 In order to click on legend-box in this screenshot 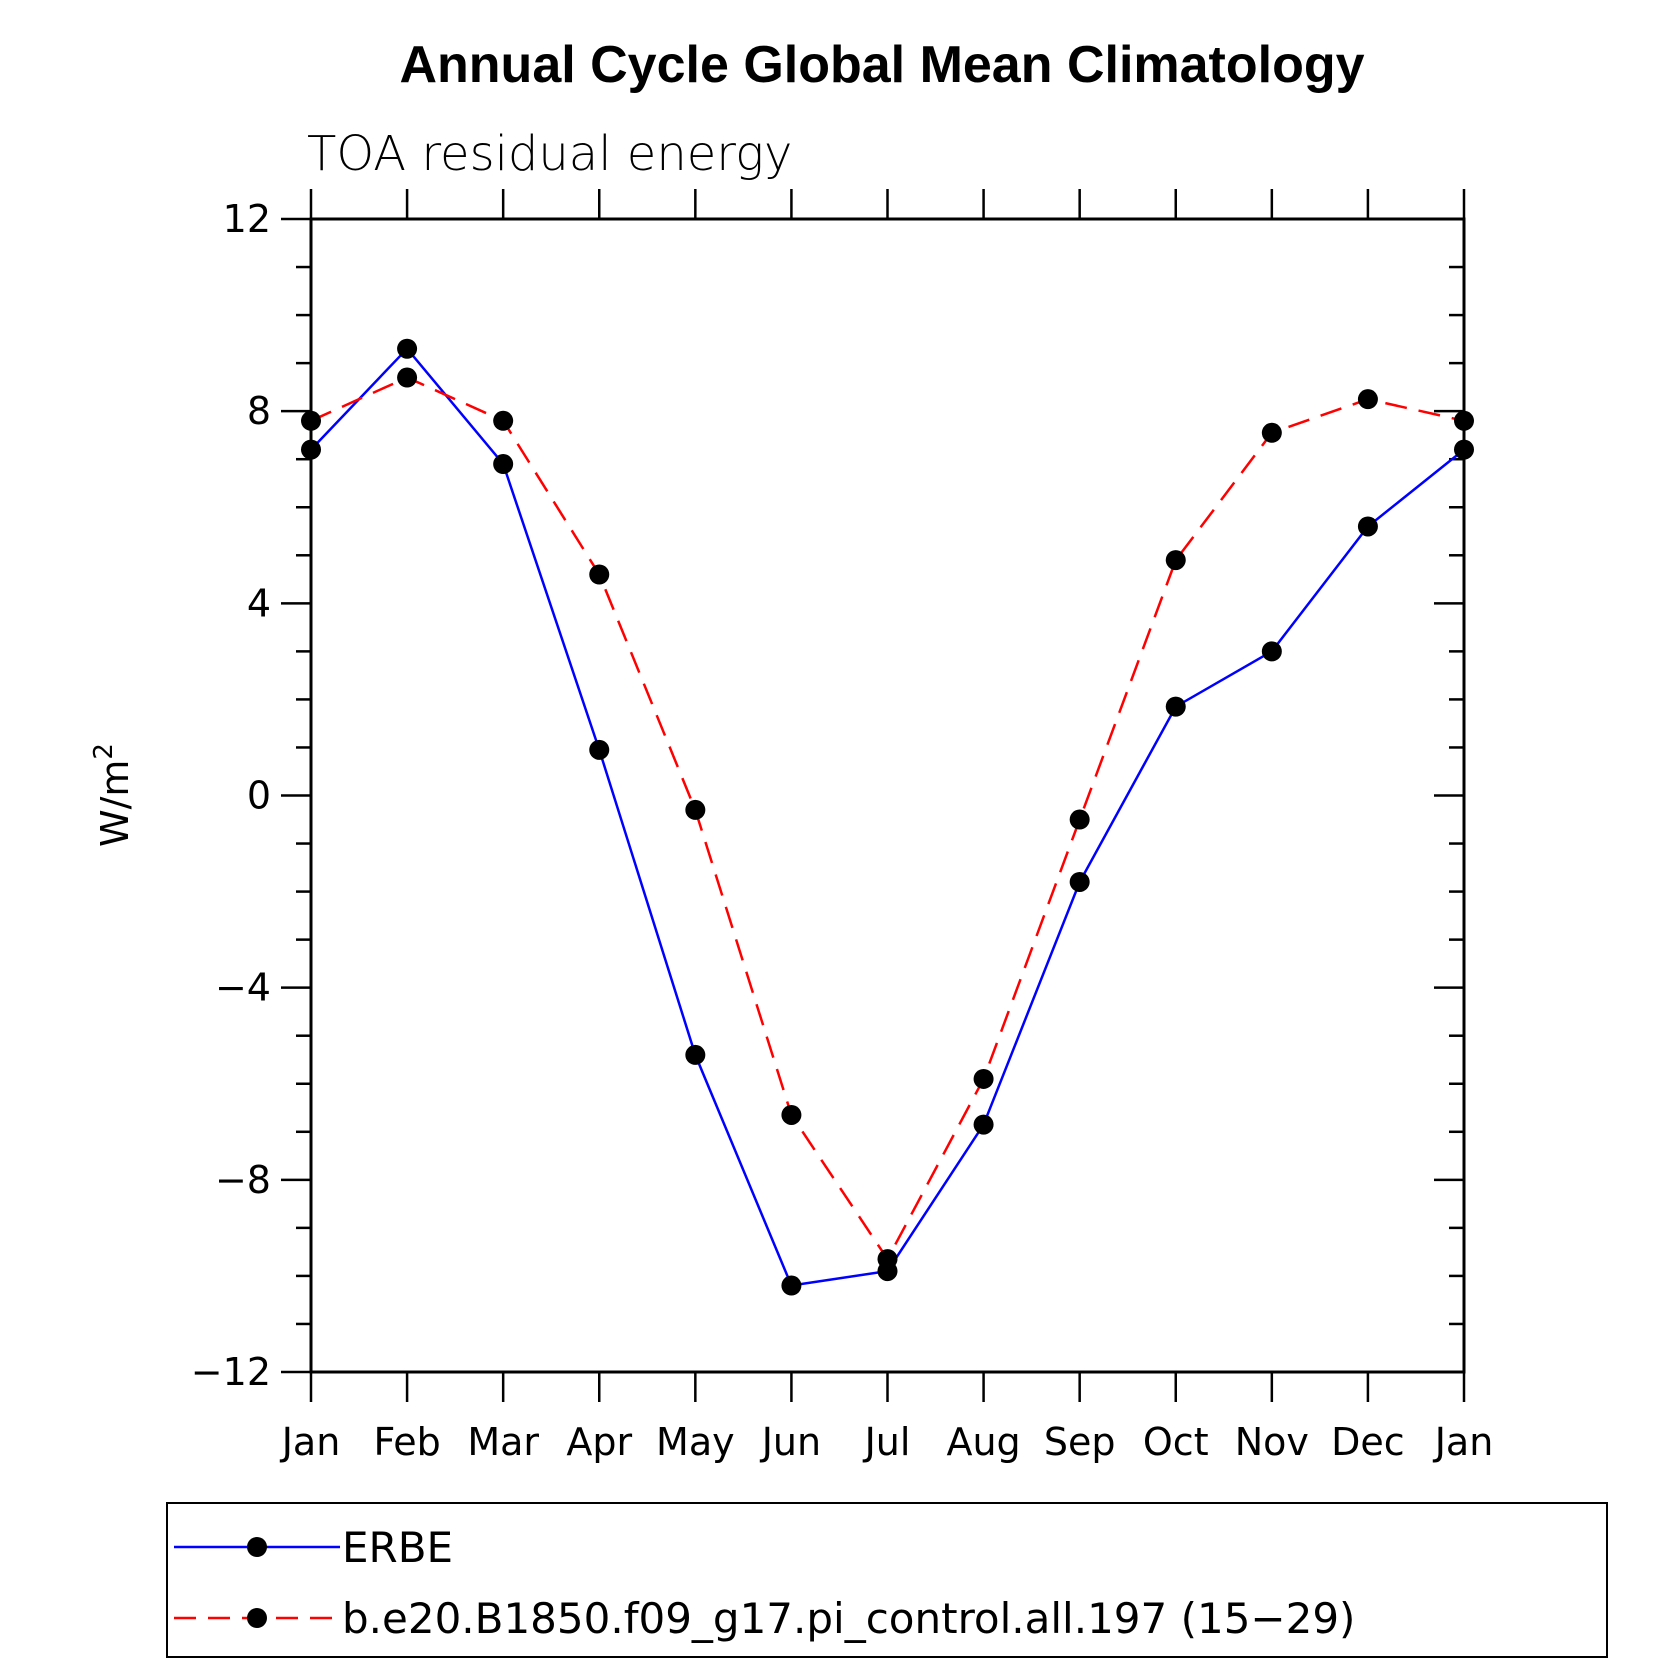, I will do `click(887, 1580)`.